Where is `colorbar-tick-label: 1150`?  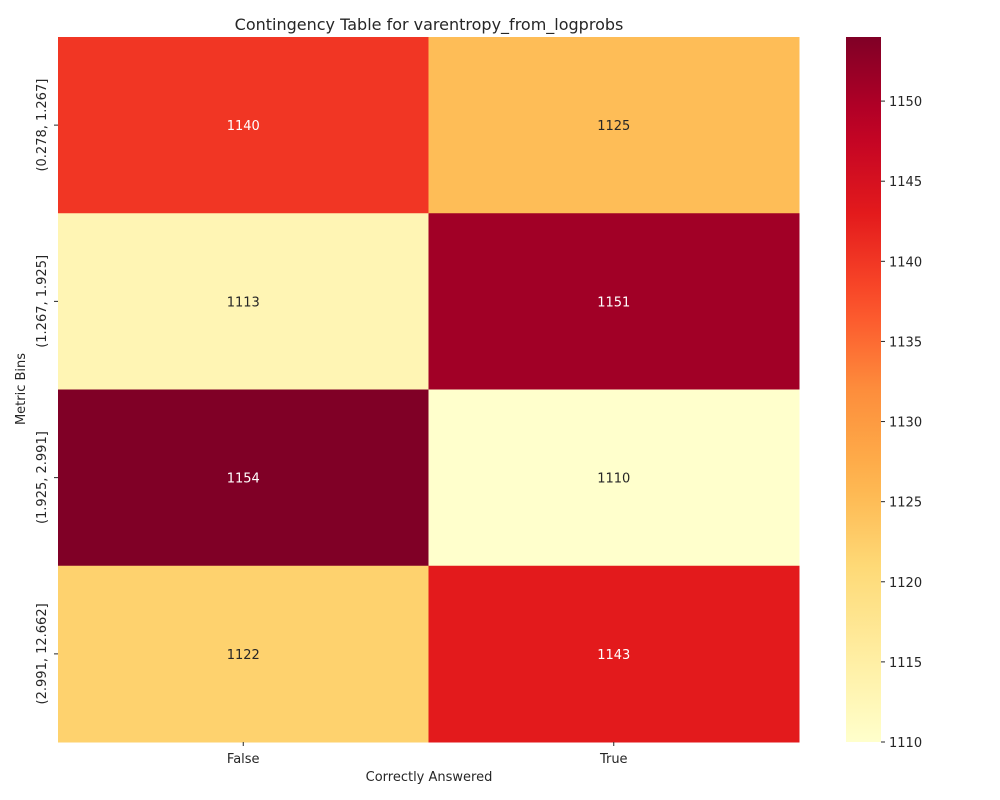
colorbar-tick-label: 1150 is located at coordinates (905, 102).